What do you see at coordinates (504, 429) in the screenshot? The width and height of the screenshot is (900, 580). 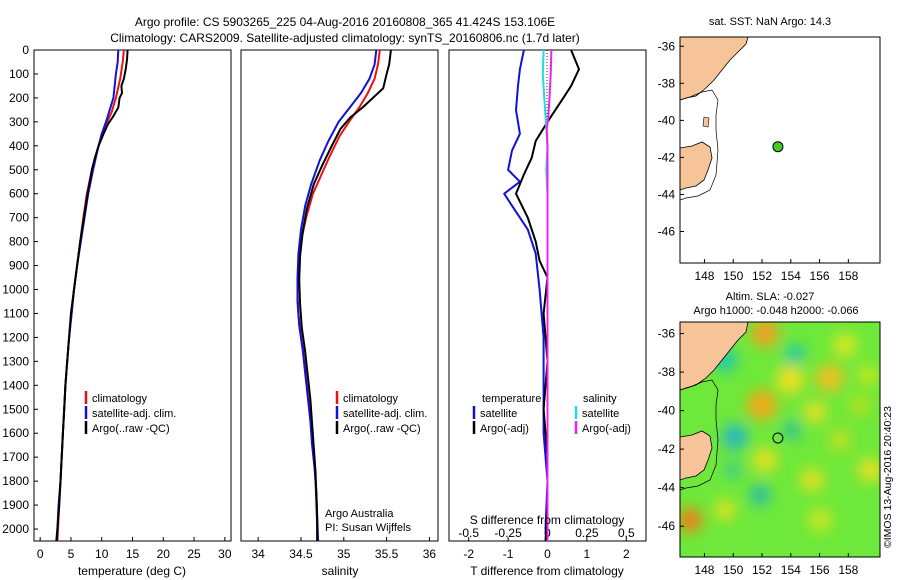 I see `legend-label-t-argo: Argo(-adj)` at bounding box center [504, 429].